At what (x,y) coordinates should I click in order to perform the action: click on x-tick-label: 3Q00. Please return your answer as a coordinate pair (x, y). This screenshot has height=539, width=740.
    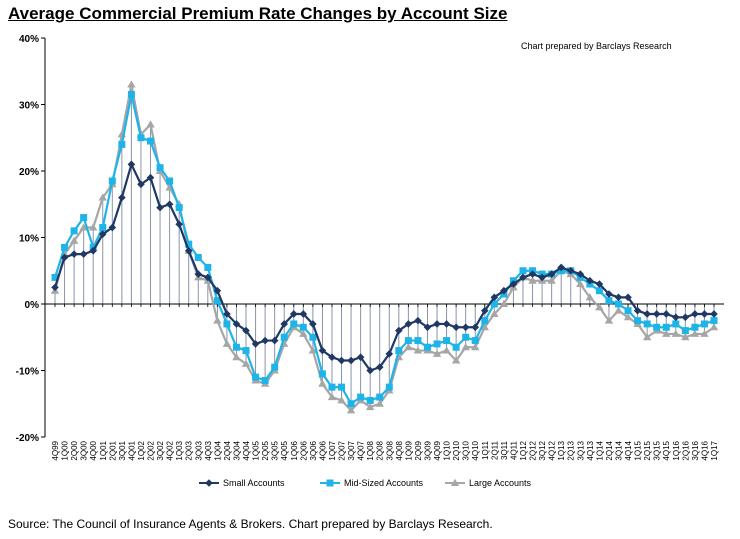
    Looking at the image, I should click on (84, 450).